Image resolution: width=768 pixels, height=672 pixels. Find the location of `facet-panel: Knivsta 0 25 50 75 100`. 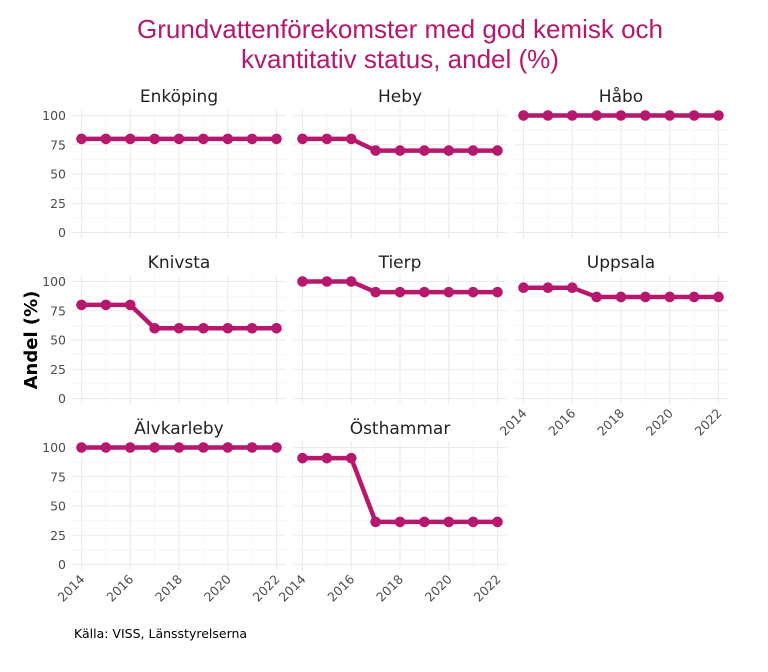

facet-panel: Knivsta 0 25 50 75 100 is located at coordinates (164, 329).